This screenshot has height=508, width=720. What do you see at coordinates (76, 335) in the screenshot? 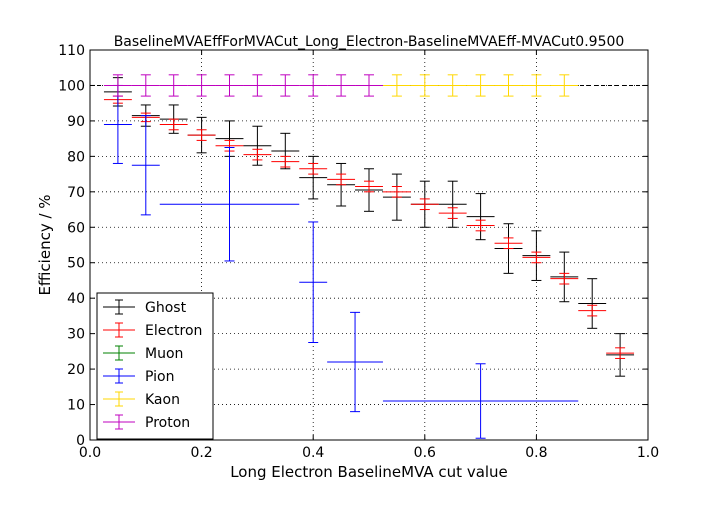
I see `y-tick-label: 30` at bounding box center [76, 335].